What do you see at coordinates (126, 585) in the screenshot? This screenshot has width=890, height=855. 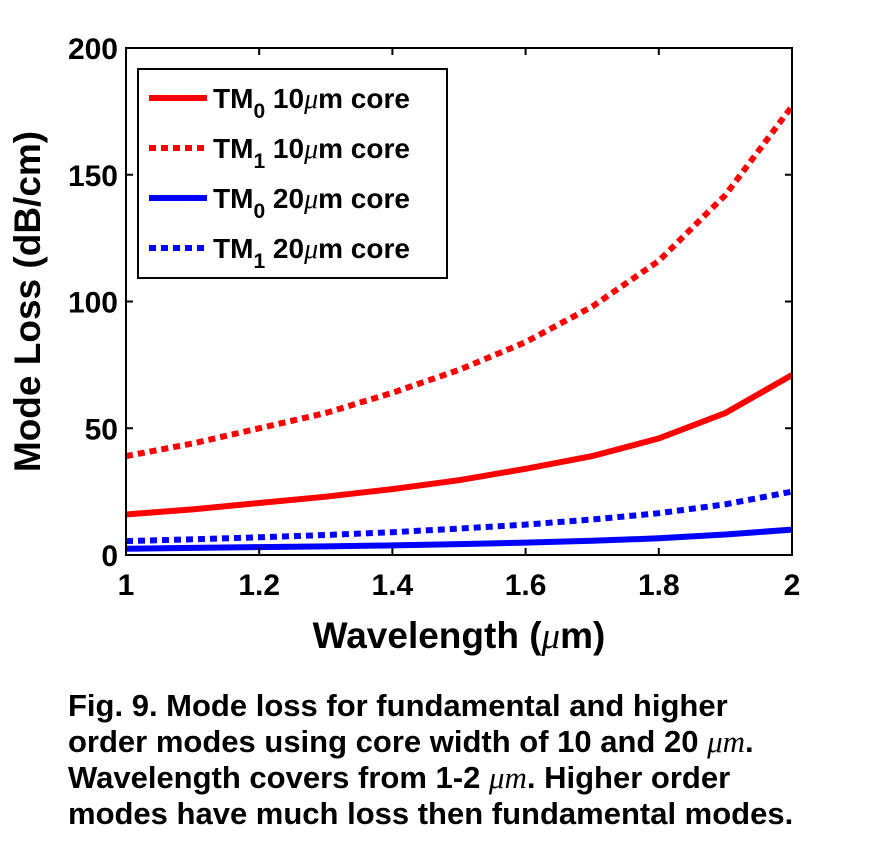 I see `x-tick-label-0: 1` at bounding box center [126, 585].